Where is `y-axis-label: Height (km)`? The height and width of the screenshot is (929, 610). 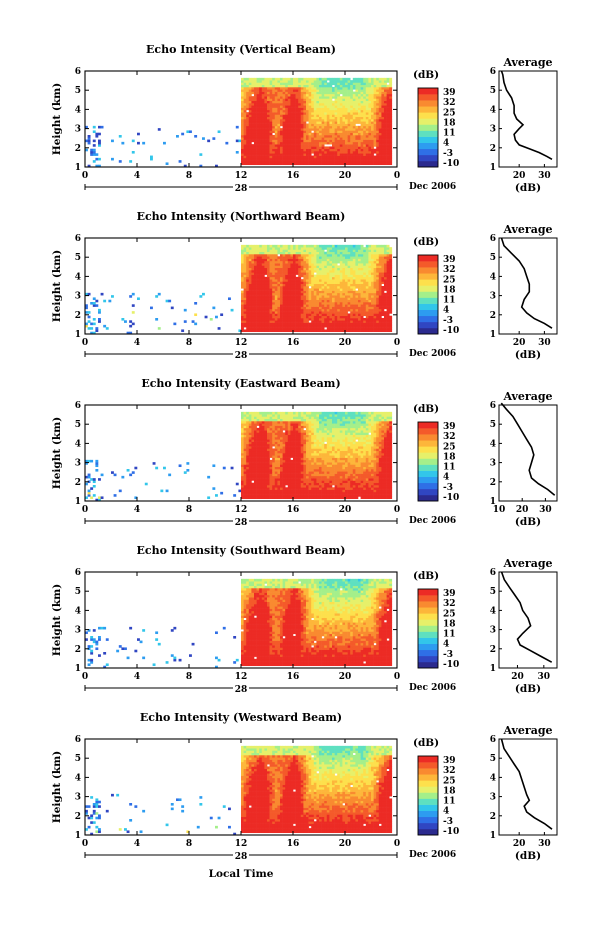
y-axis-label: Height (km) is located at coordinates (57, 286).